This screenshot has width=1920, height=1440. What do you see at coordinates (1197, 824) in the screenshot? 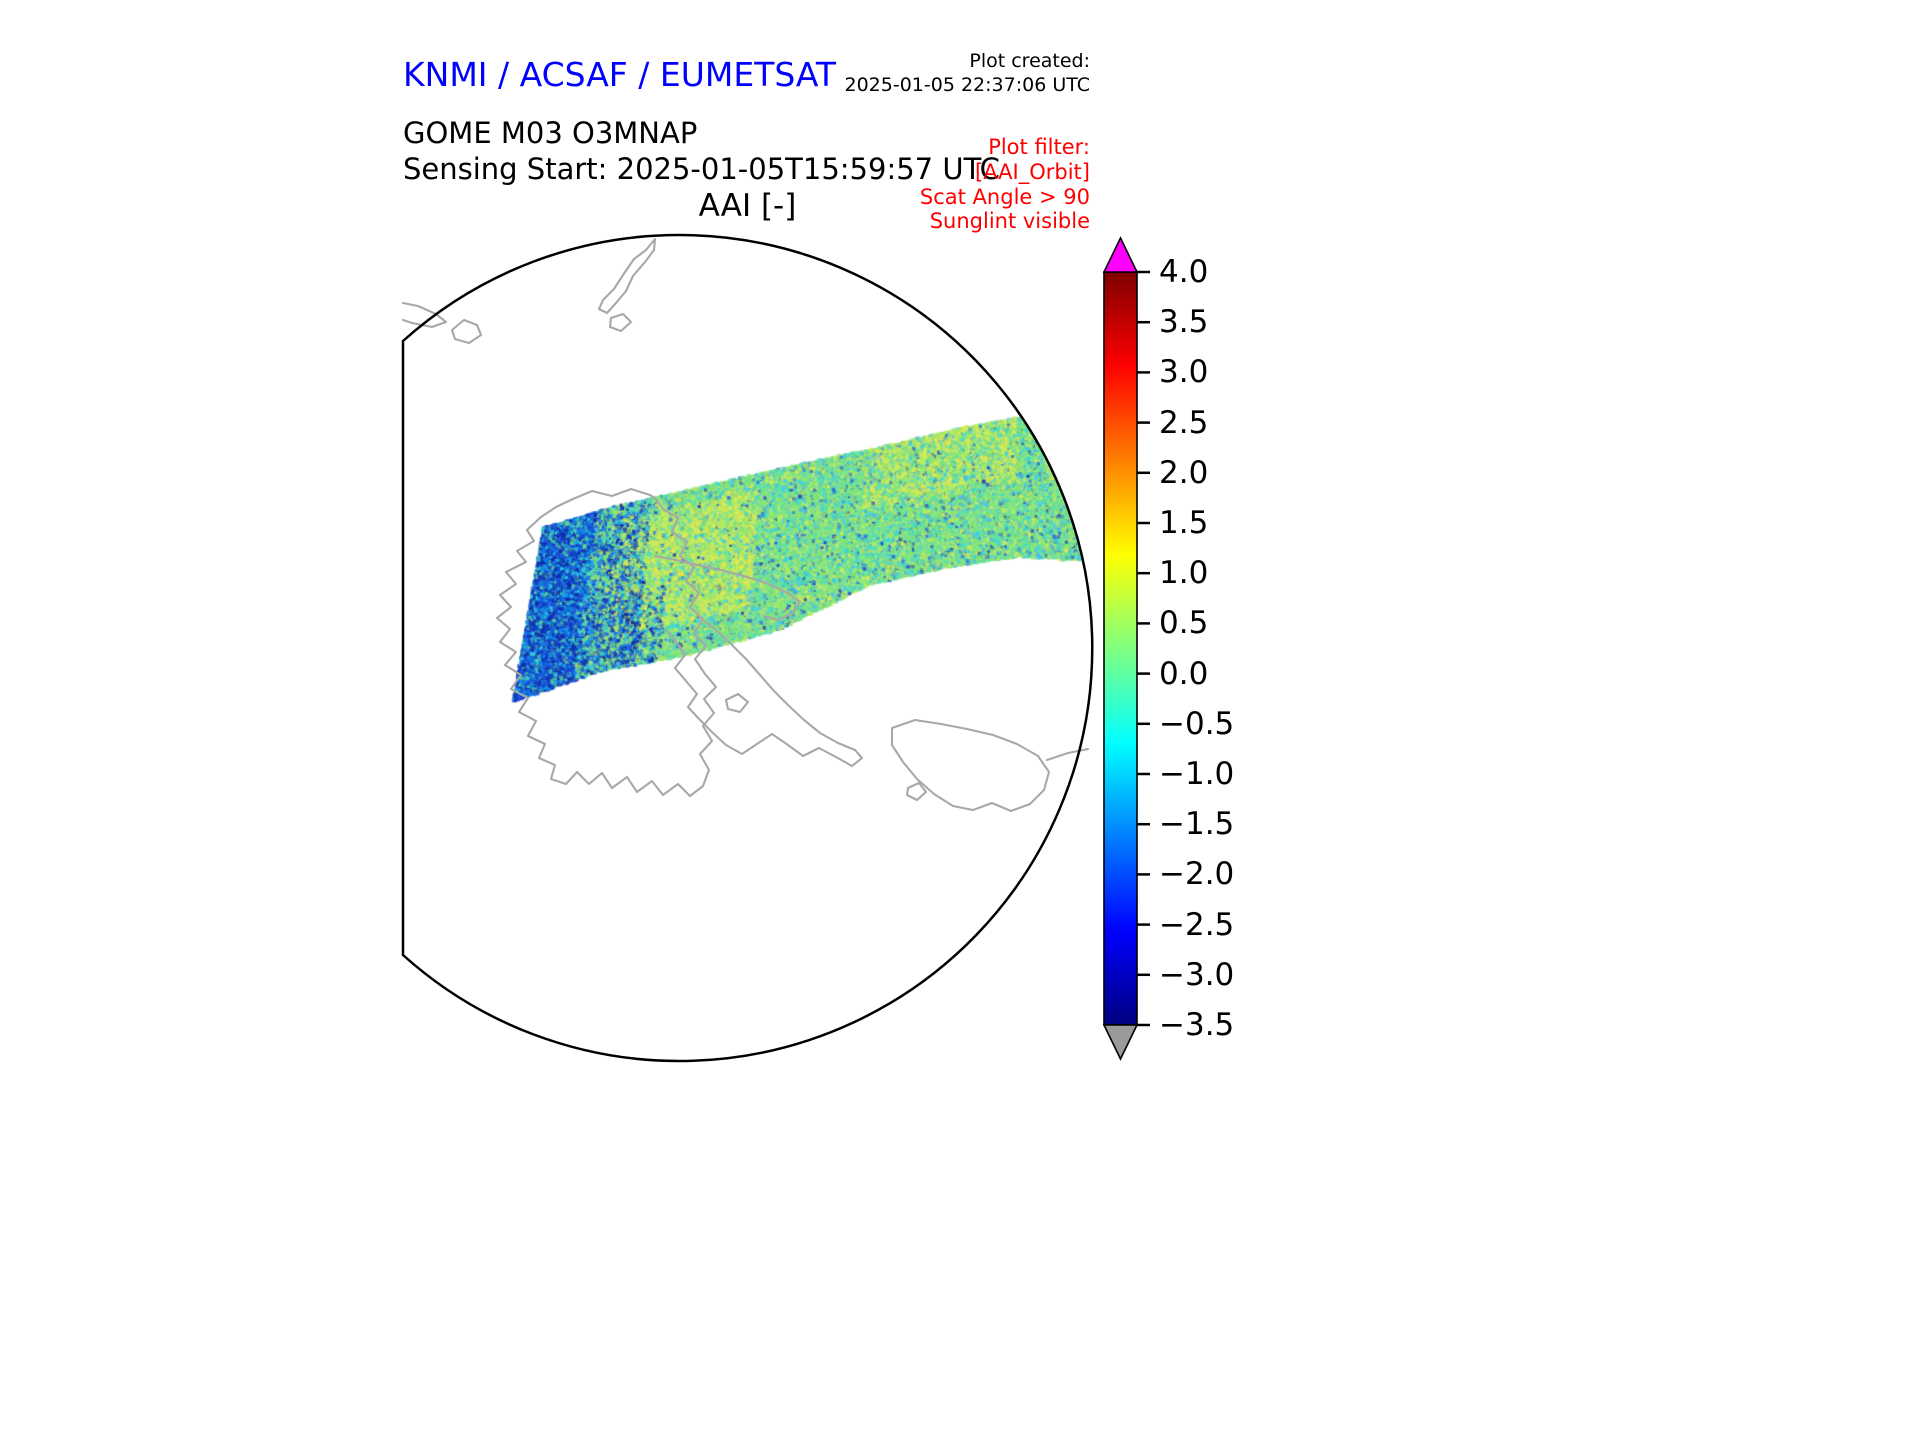
I see `colorbar-tick-label: −1.5` at bounding box center [1197, 824].